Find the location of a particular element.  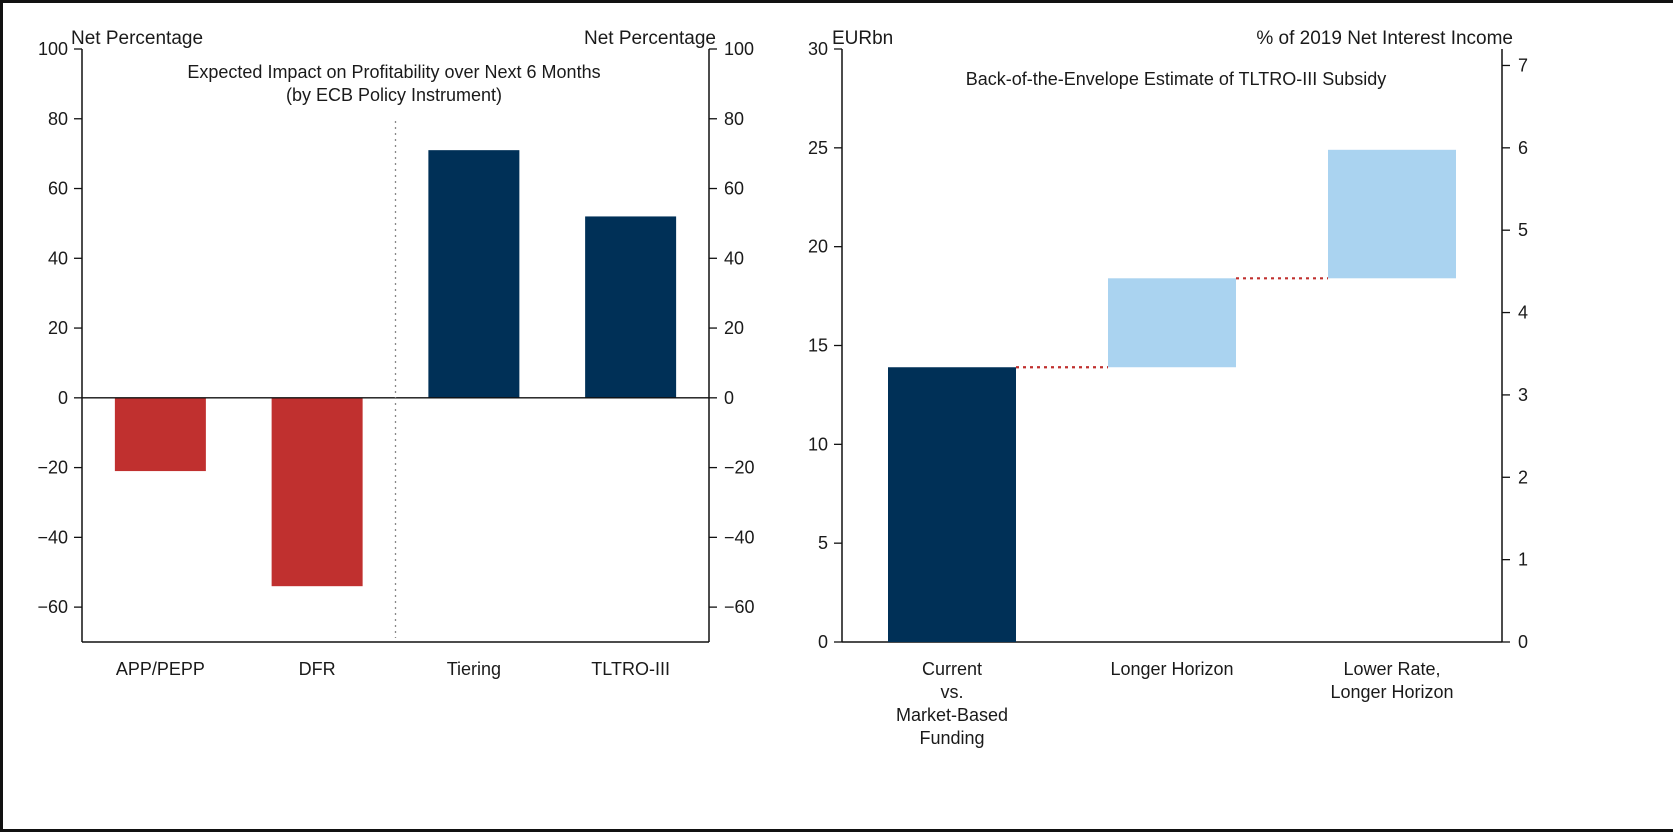

chart2-left-tick-label: 0 is located at coordinates (823, 642).